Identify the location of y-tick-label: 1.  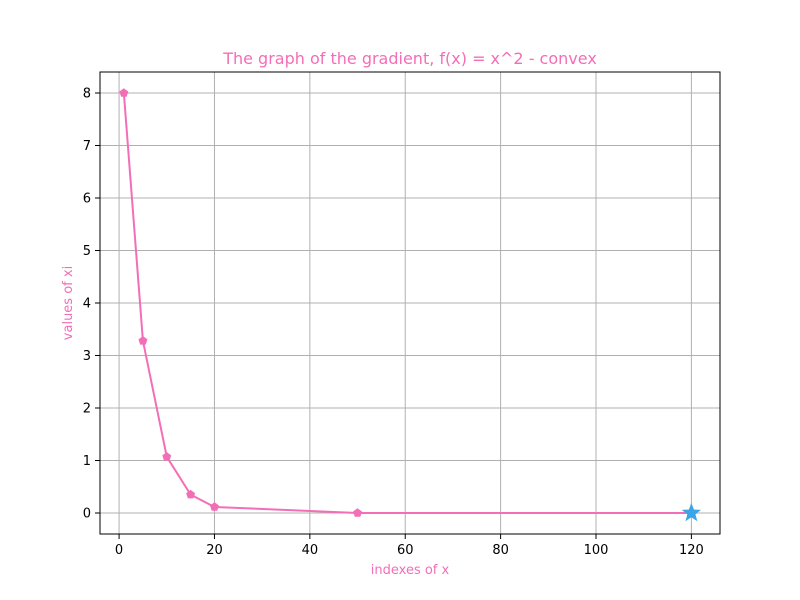
(87, 461).